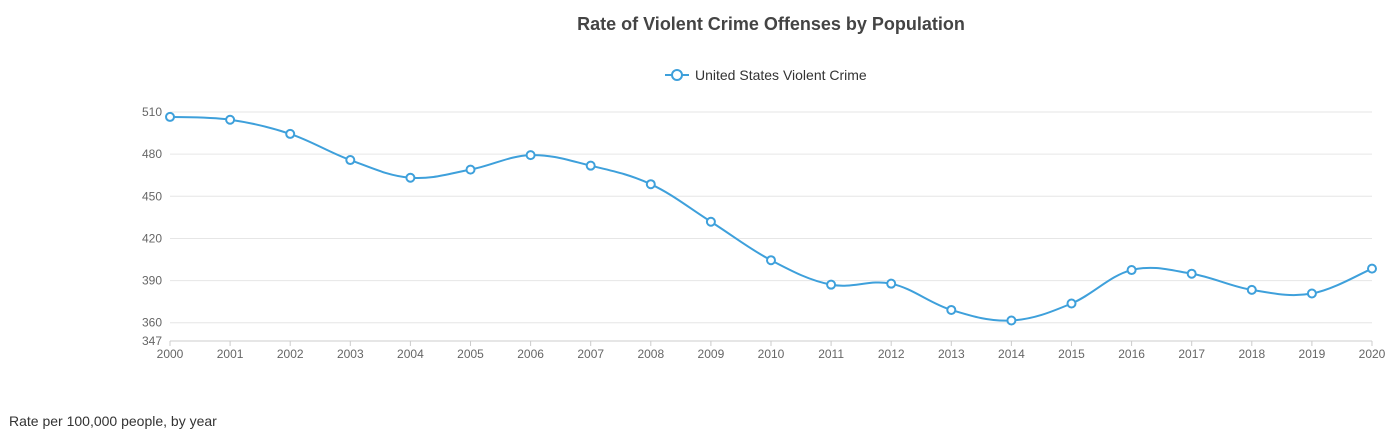 The height and width of the screenshot is (442, 1397). I want to click on legend-label: United States Violent Crime, so click(781, 75).